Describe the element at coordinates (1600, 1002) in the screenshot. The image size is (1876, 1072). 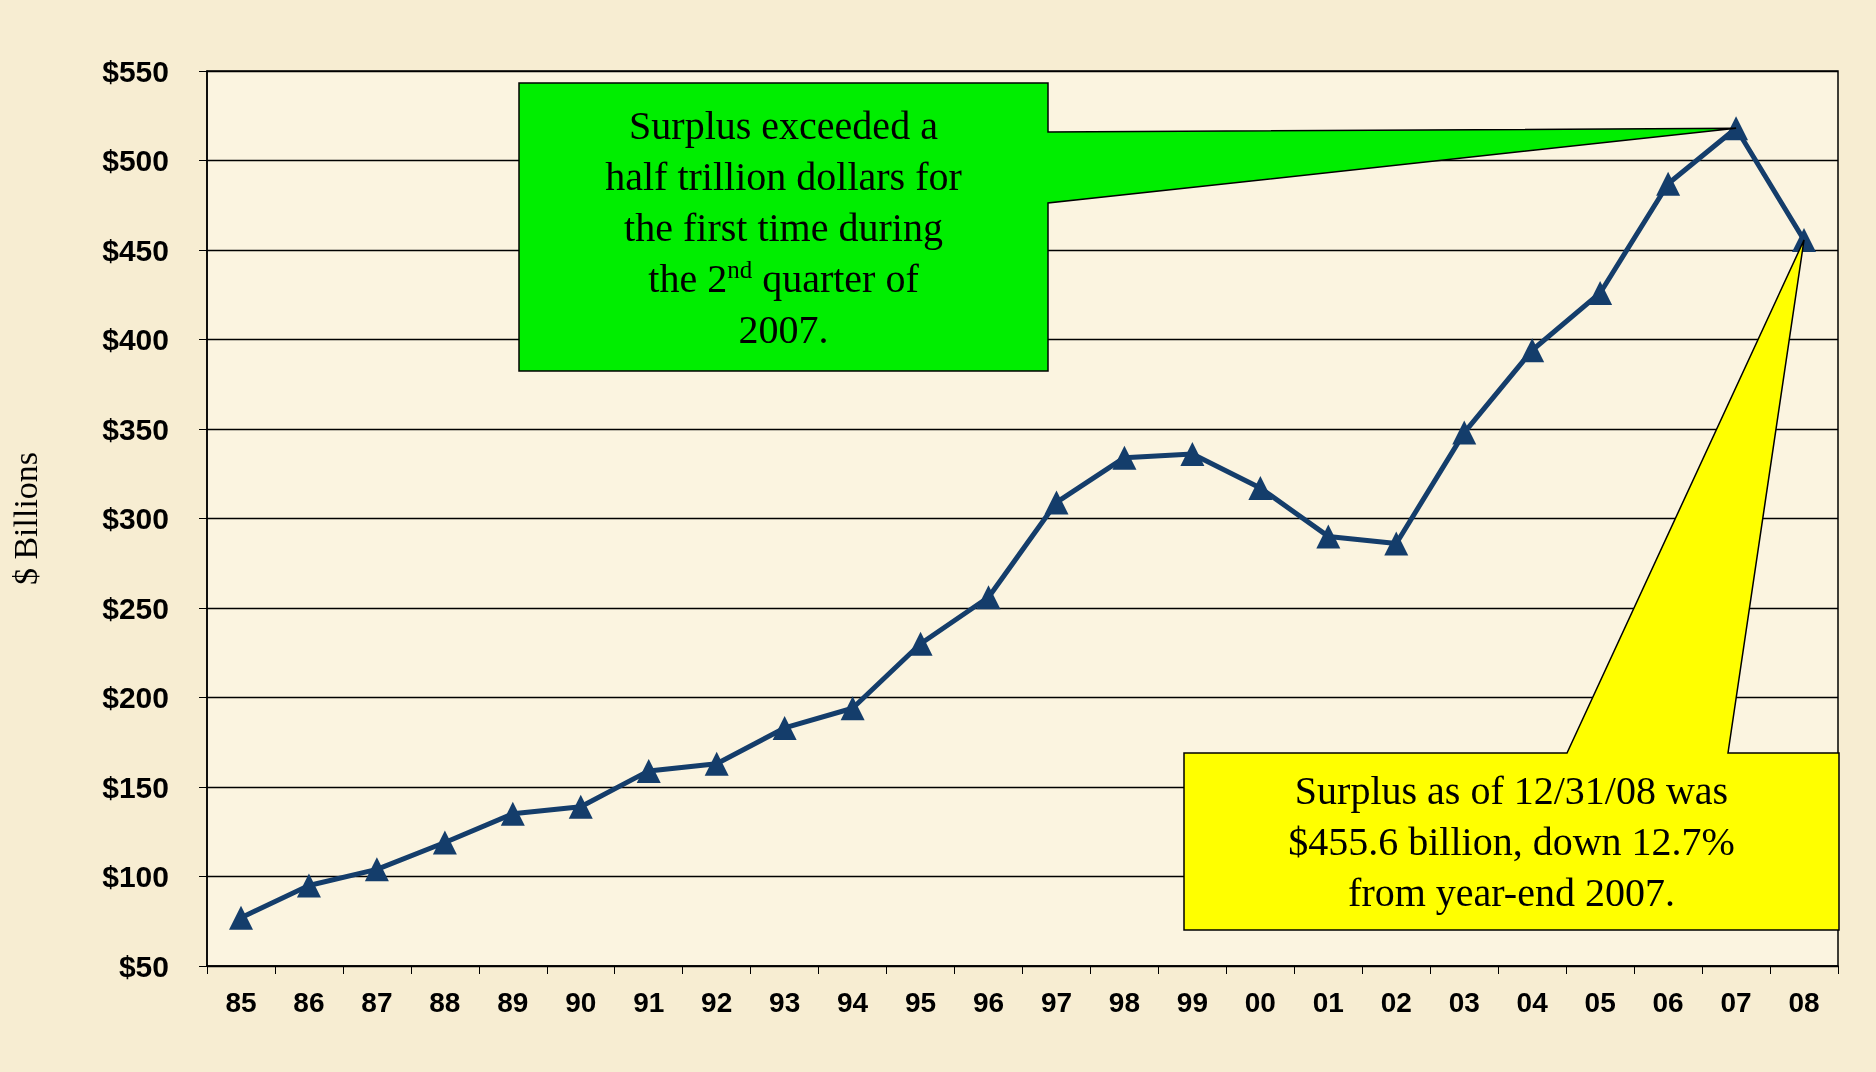
I see `x-tick-label: 05` at that location.